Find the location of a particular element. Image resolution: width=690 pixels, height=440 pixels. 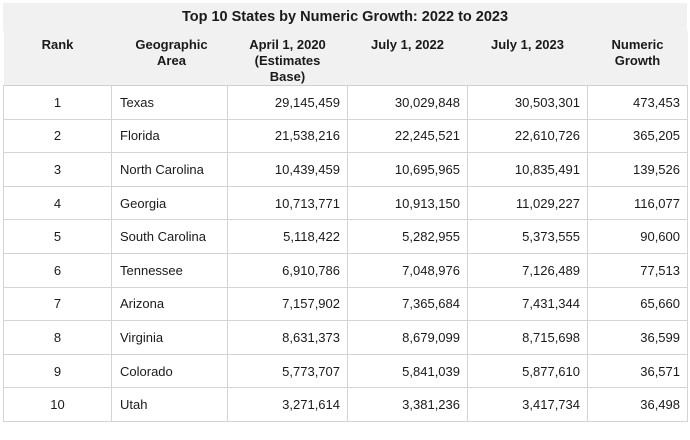

header-geographic-area: Geographic Area is located at coordinates (169, 58).